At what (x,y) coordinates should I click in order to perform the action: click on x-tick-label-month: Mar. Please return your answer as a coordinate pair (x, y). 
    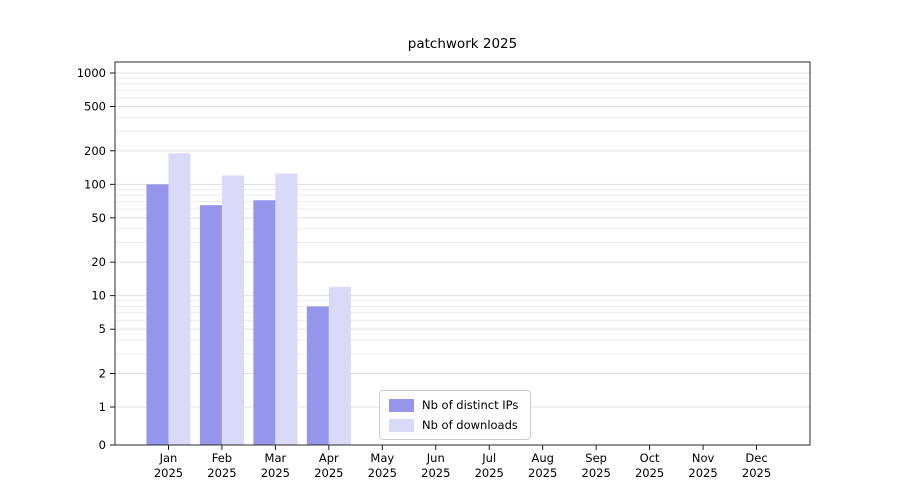
    Looking at the image, I should click on (276, 458).